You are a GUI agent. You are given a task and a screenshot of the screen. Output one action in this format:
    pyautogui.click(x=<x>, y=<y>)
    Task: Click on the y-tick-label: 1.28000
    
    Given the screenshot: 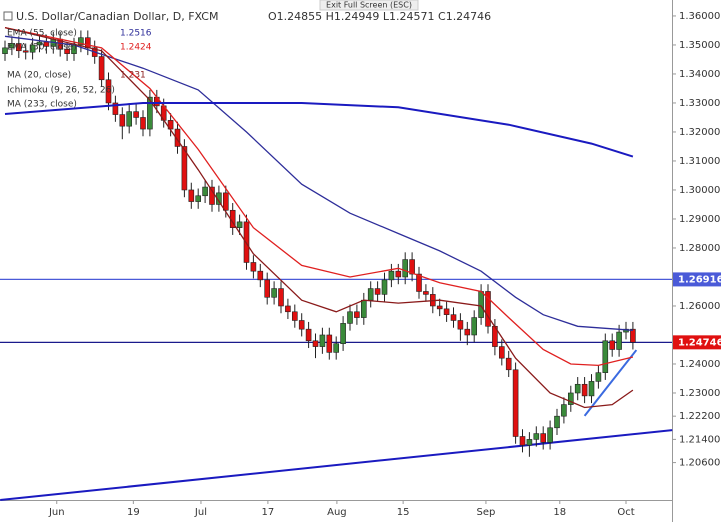 What is the action you would take?
    pyautogui.click(x=699, y=248)
    